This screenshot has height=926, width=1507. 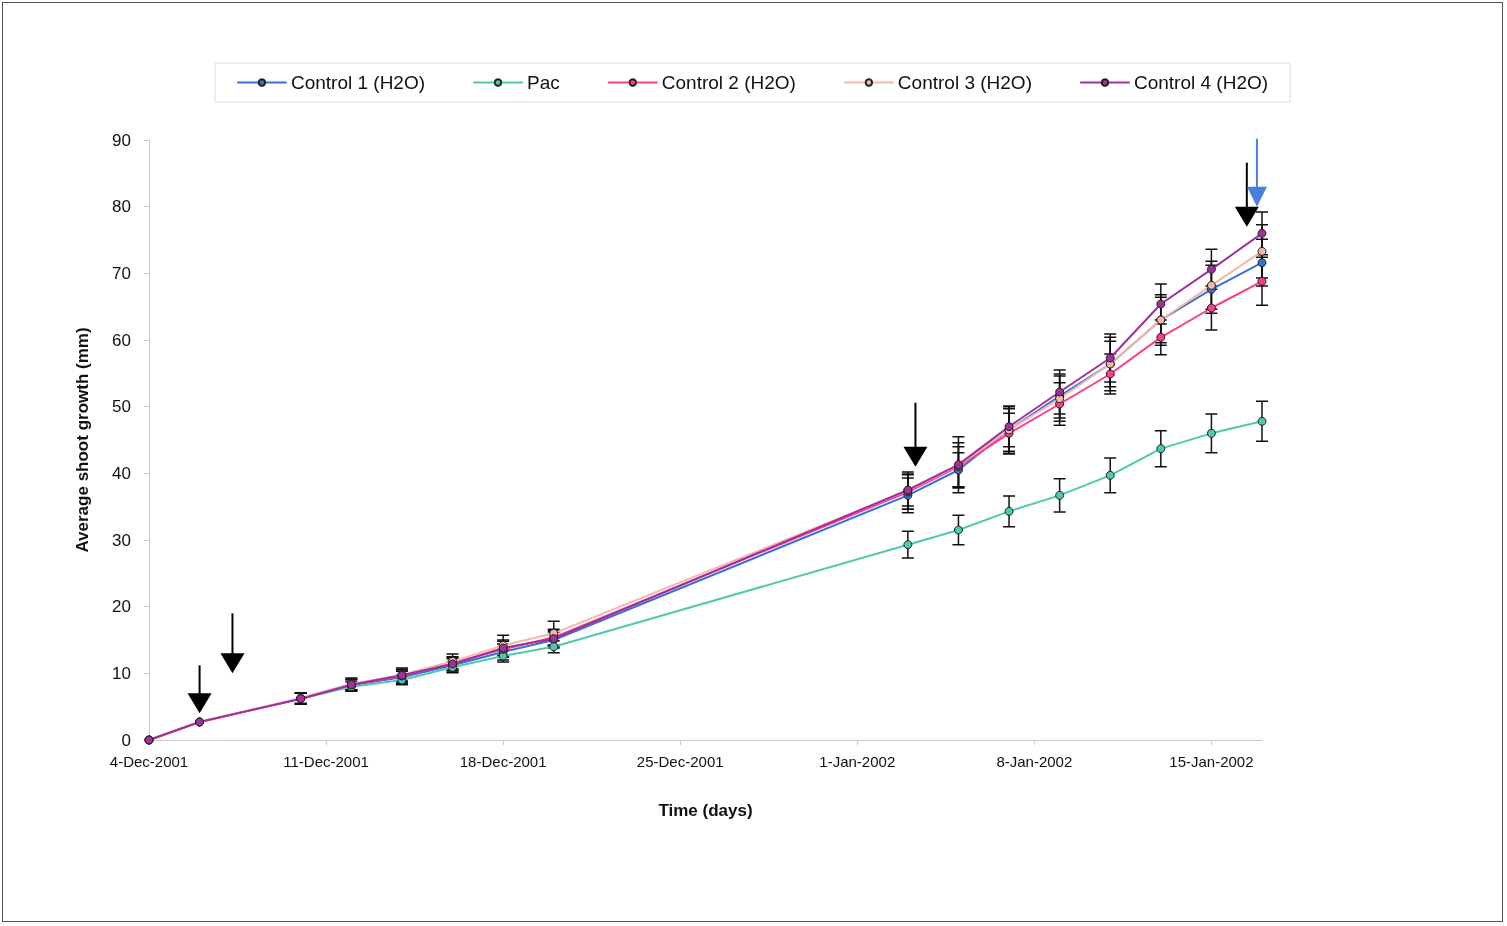 I want to click on y-tick-label: 30, so click(x=121, y=540).